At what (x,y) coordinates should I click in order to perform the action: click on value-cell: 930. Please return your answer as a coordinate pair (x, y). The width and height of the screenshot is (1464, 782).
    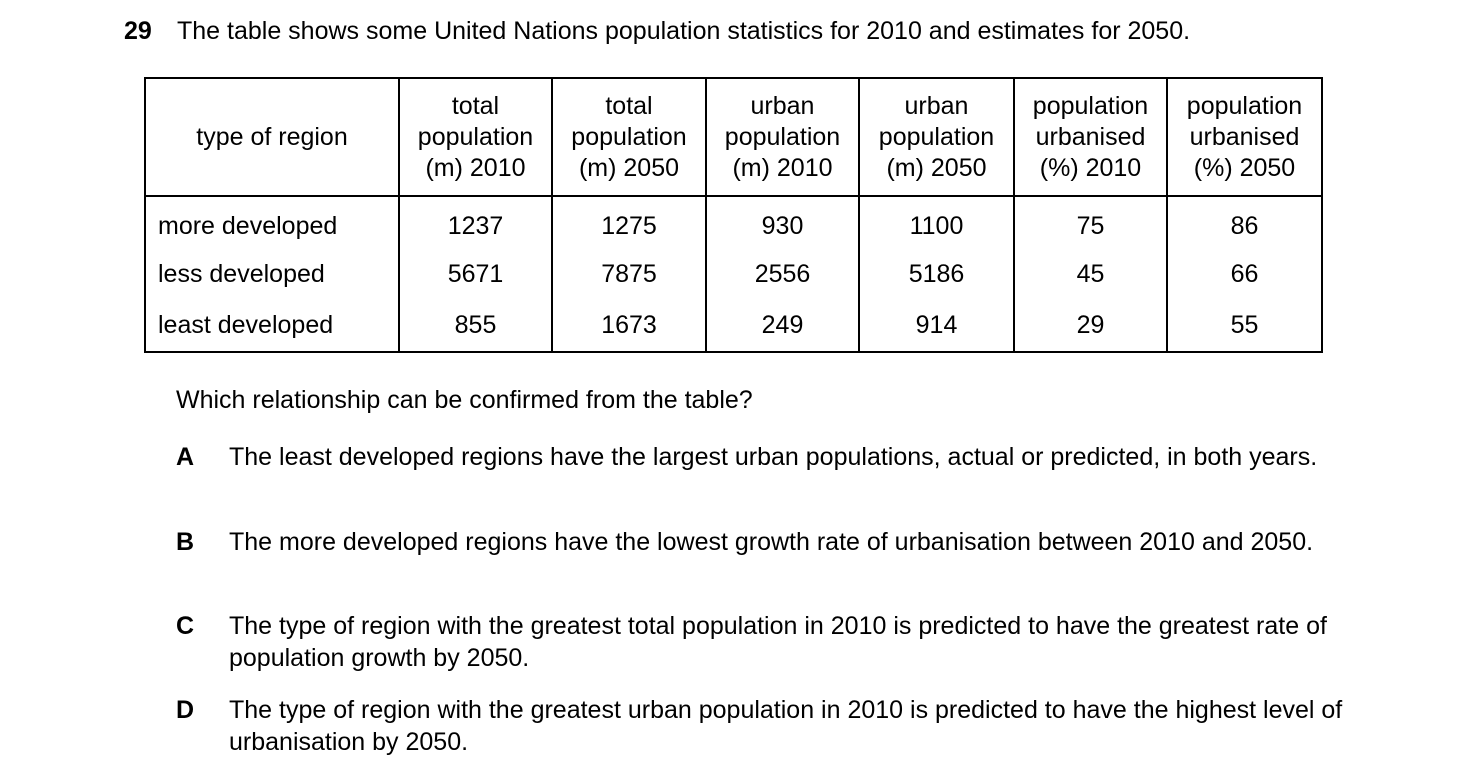
    Looking at the image, I should click on (782, 222).